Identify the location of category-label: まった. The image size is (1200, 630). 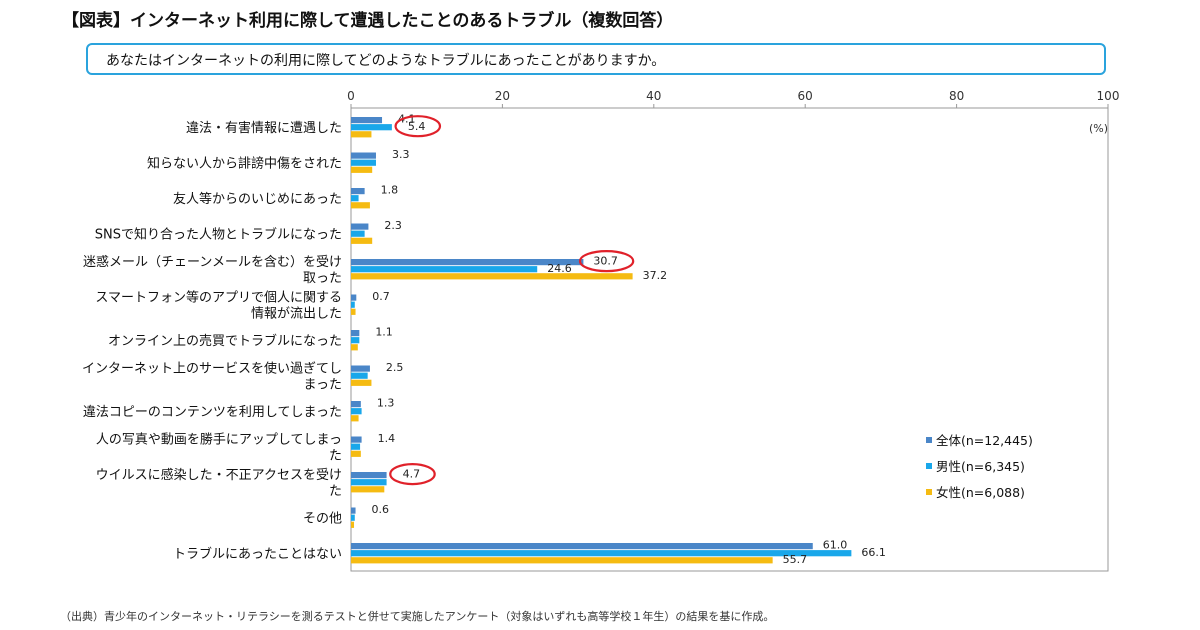
(323, 385).